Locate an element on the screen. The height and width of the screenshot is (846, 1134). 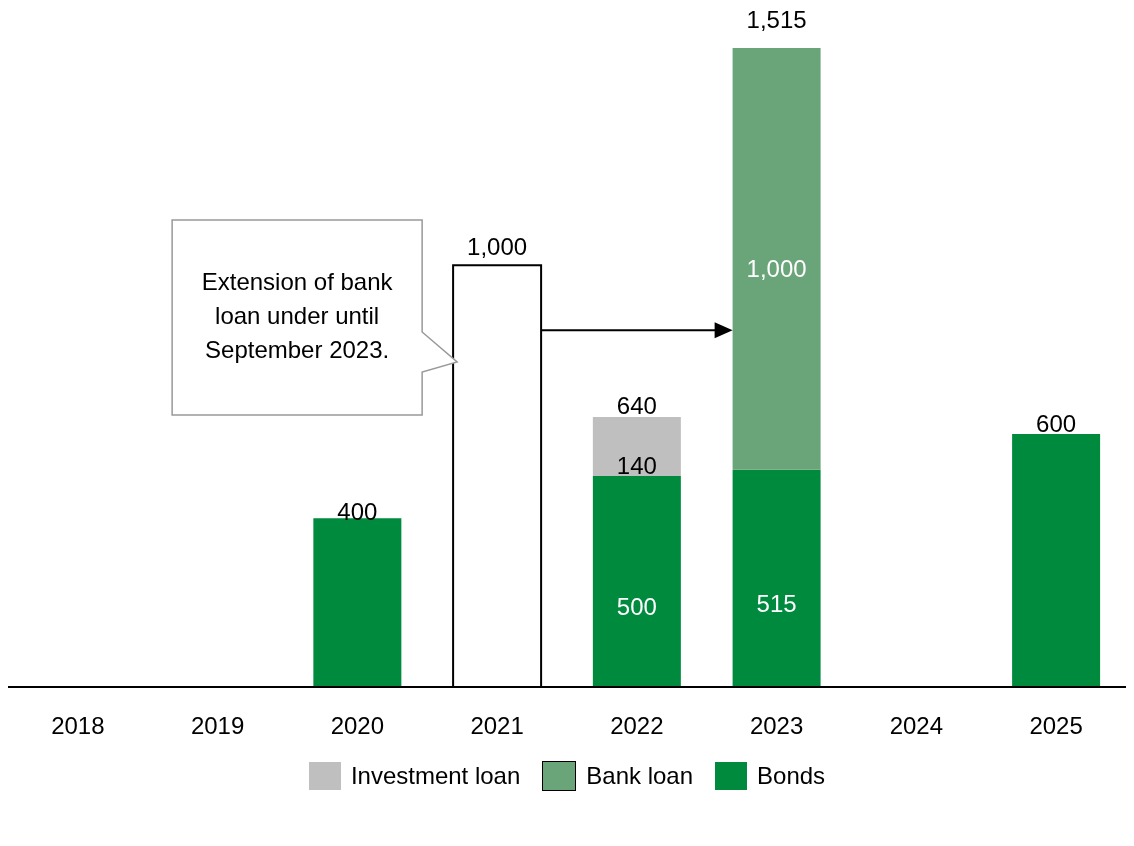
legend-label: Bonds is located at coordinates (791, 776).